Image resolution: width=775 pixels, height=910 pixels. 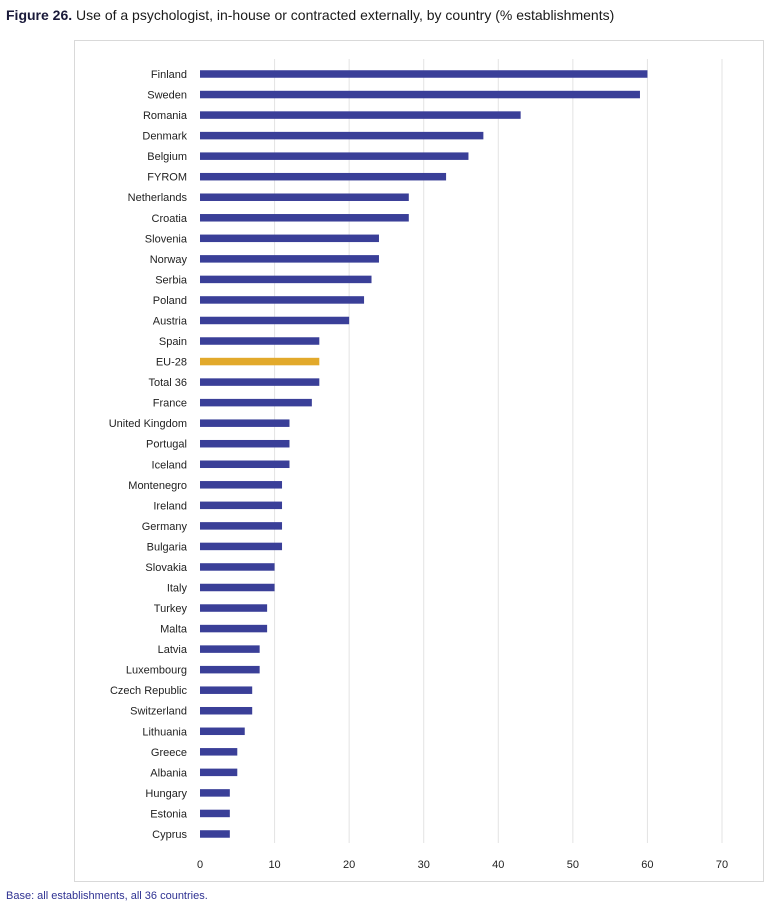 What do you see at coordinates (165, 116) in the screenshot?
I see `category-label: Romania` at bounding box center [165, 116].